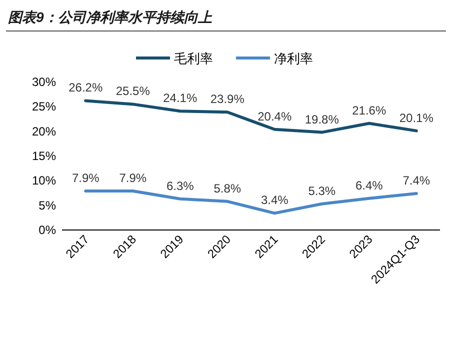 This screenshot has height=339, width=452. Describe the element at coordinates (416, 117) in the screenshot. I see `data-label: 20.1%` at that location.